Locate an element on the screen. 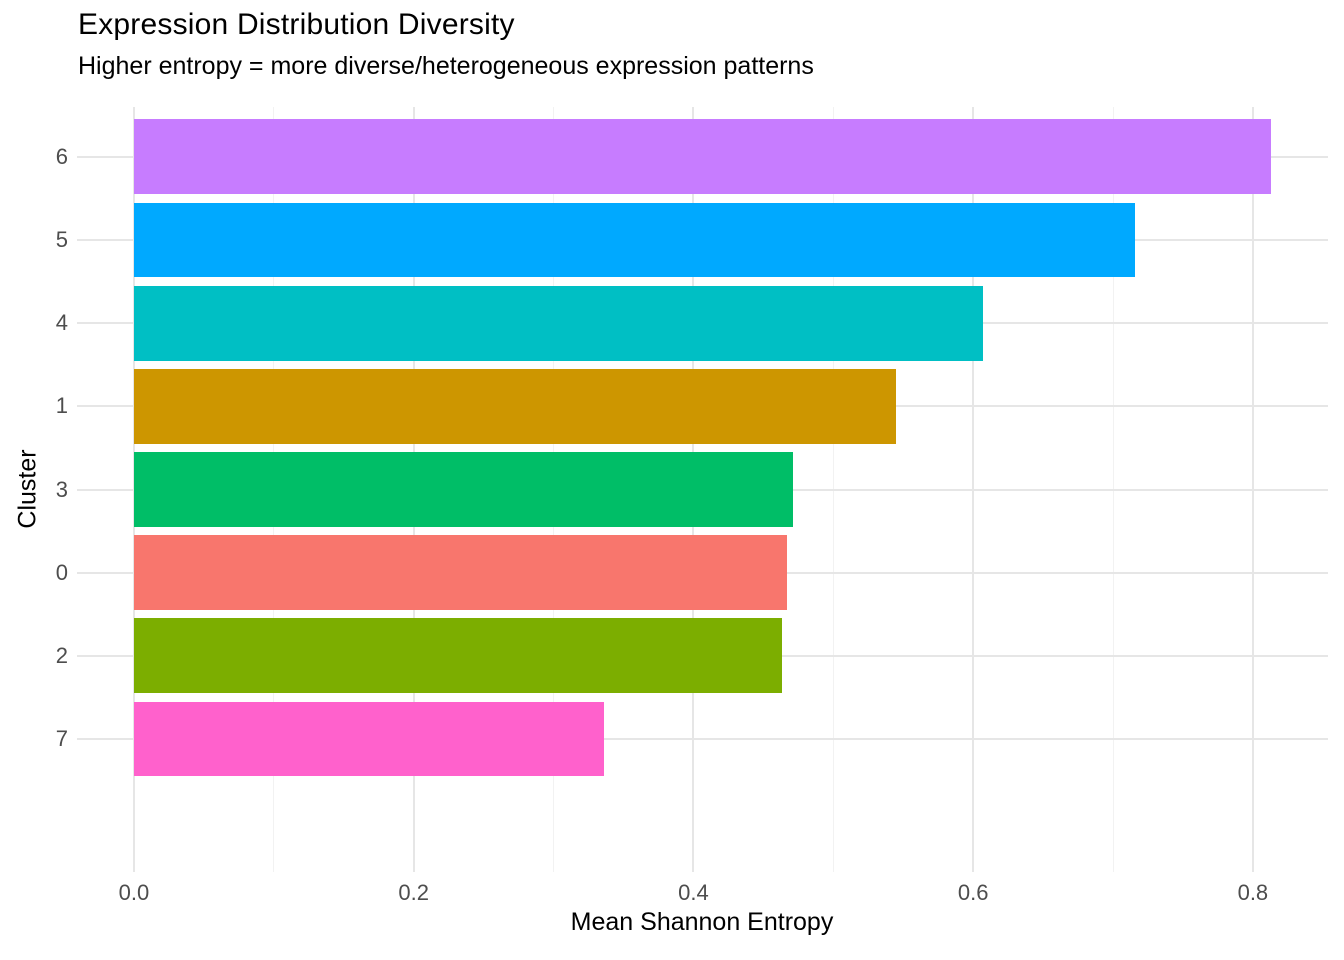 The width and height of the screenshot is (1344, 960). y-axis-tick-label: 1 is located at coordinates (61, 406).